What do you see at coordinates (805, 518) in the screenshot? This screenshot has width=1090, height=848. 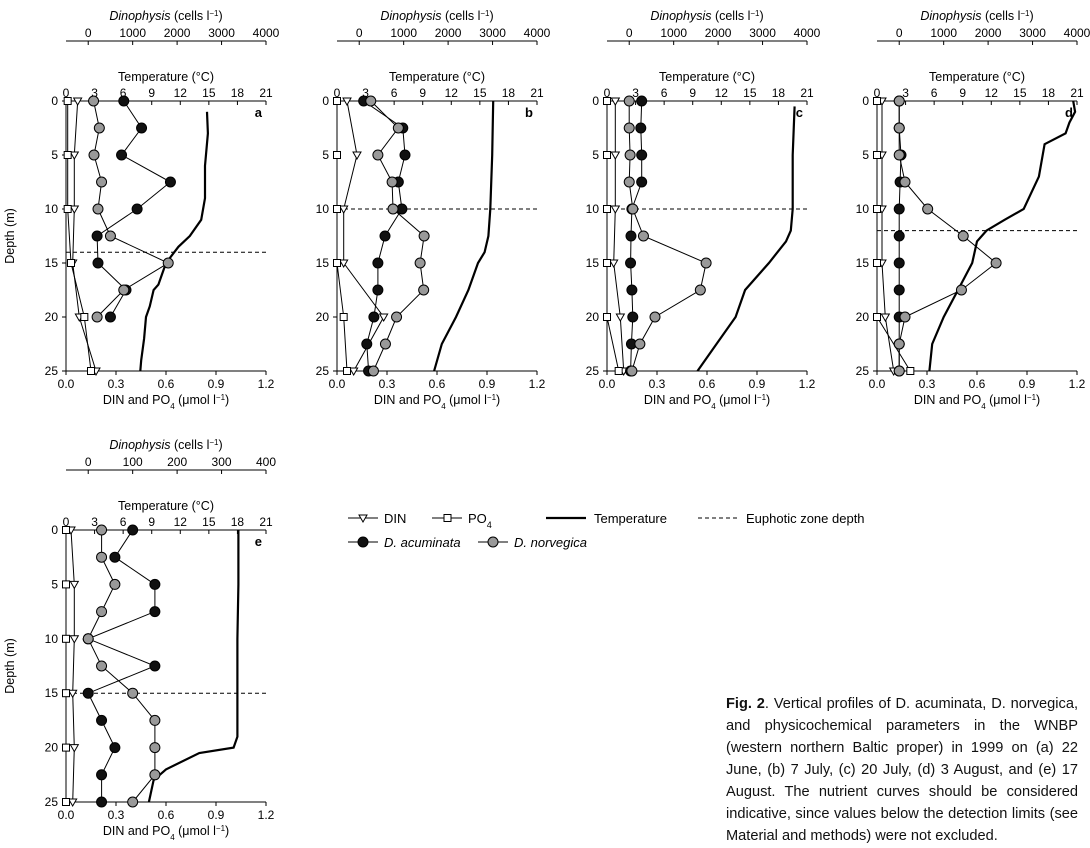 I see `legend-euphotic-label: Euphotic zone depth` at bounding box center [805, 518].